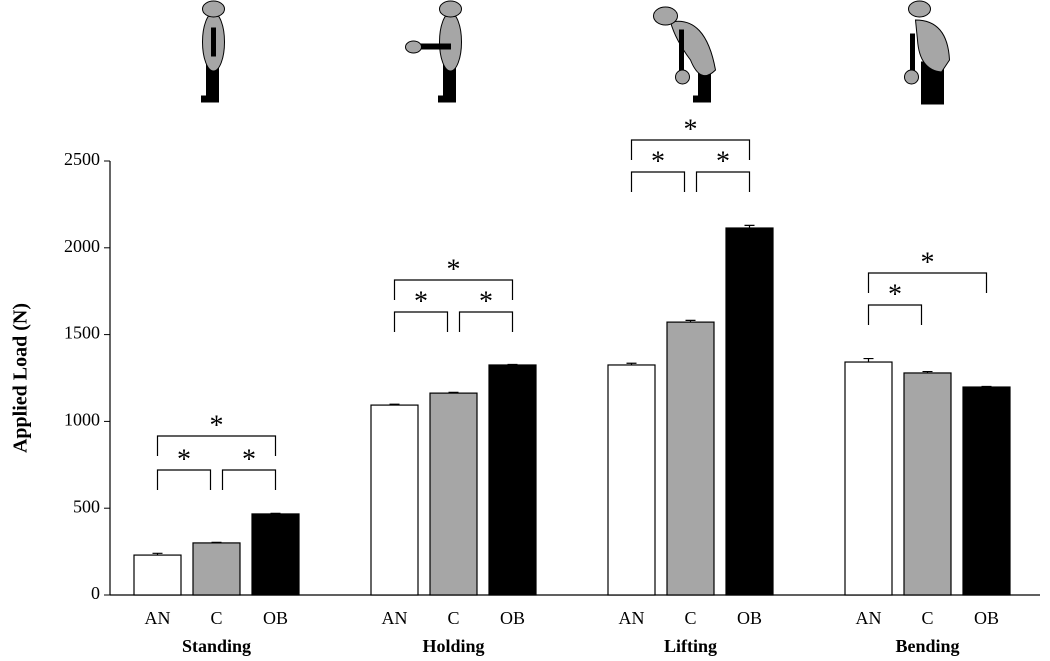 This screenshot has width=1050, height=661. Describe the element at coordinates (453, 646) in the screenshot. I see `category-label: Holding` at that location.